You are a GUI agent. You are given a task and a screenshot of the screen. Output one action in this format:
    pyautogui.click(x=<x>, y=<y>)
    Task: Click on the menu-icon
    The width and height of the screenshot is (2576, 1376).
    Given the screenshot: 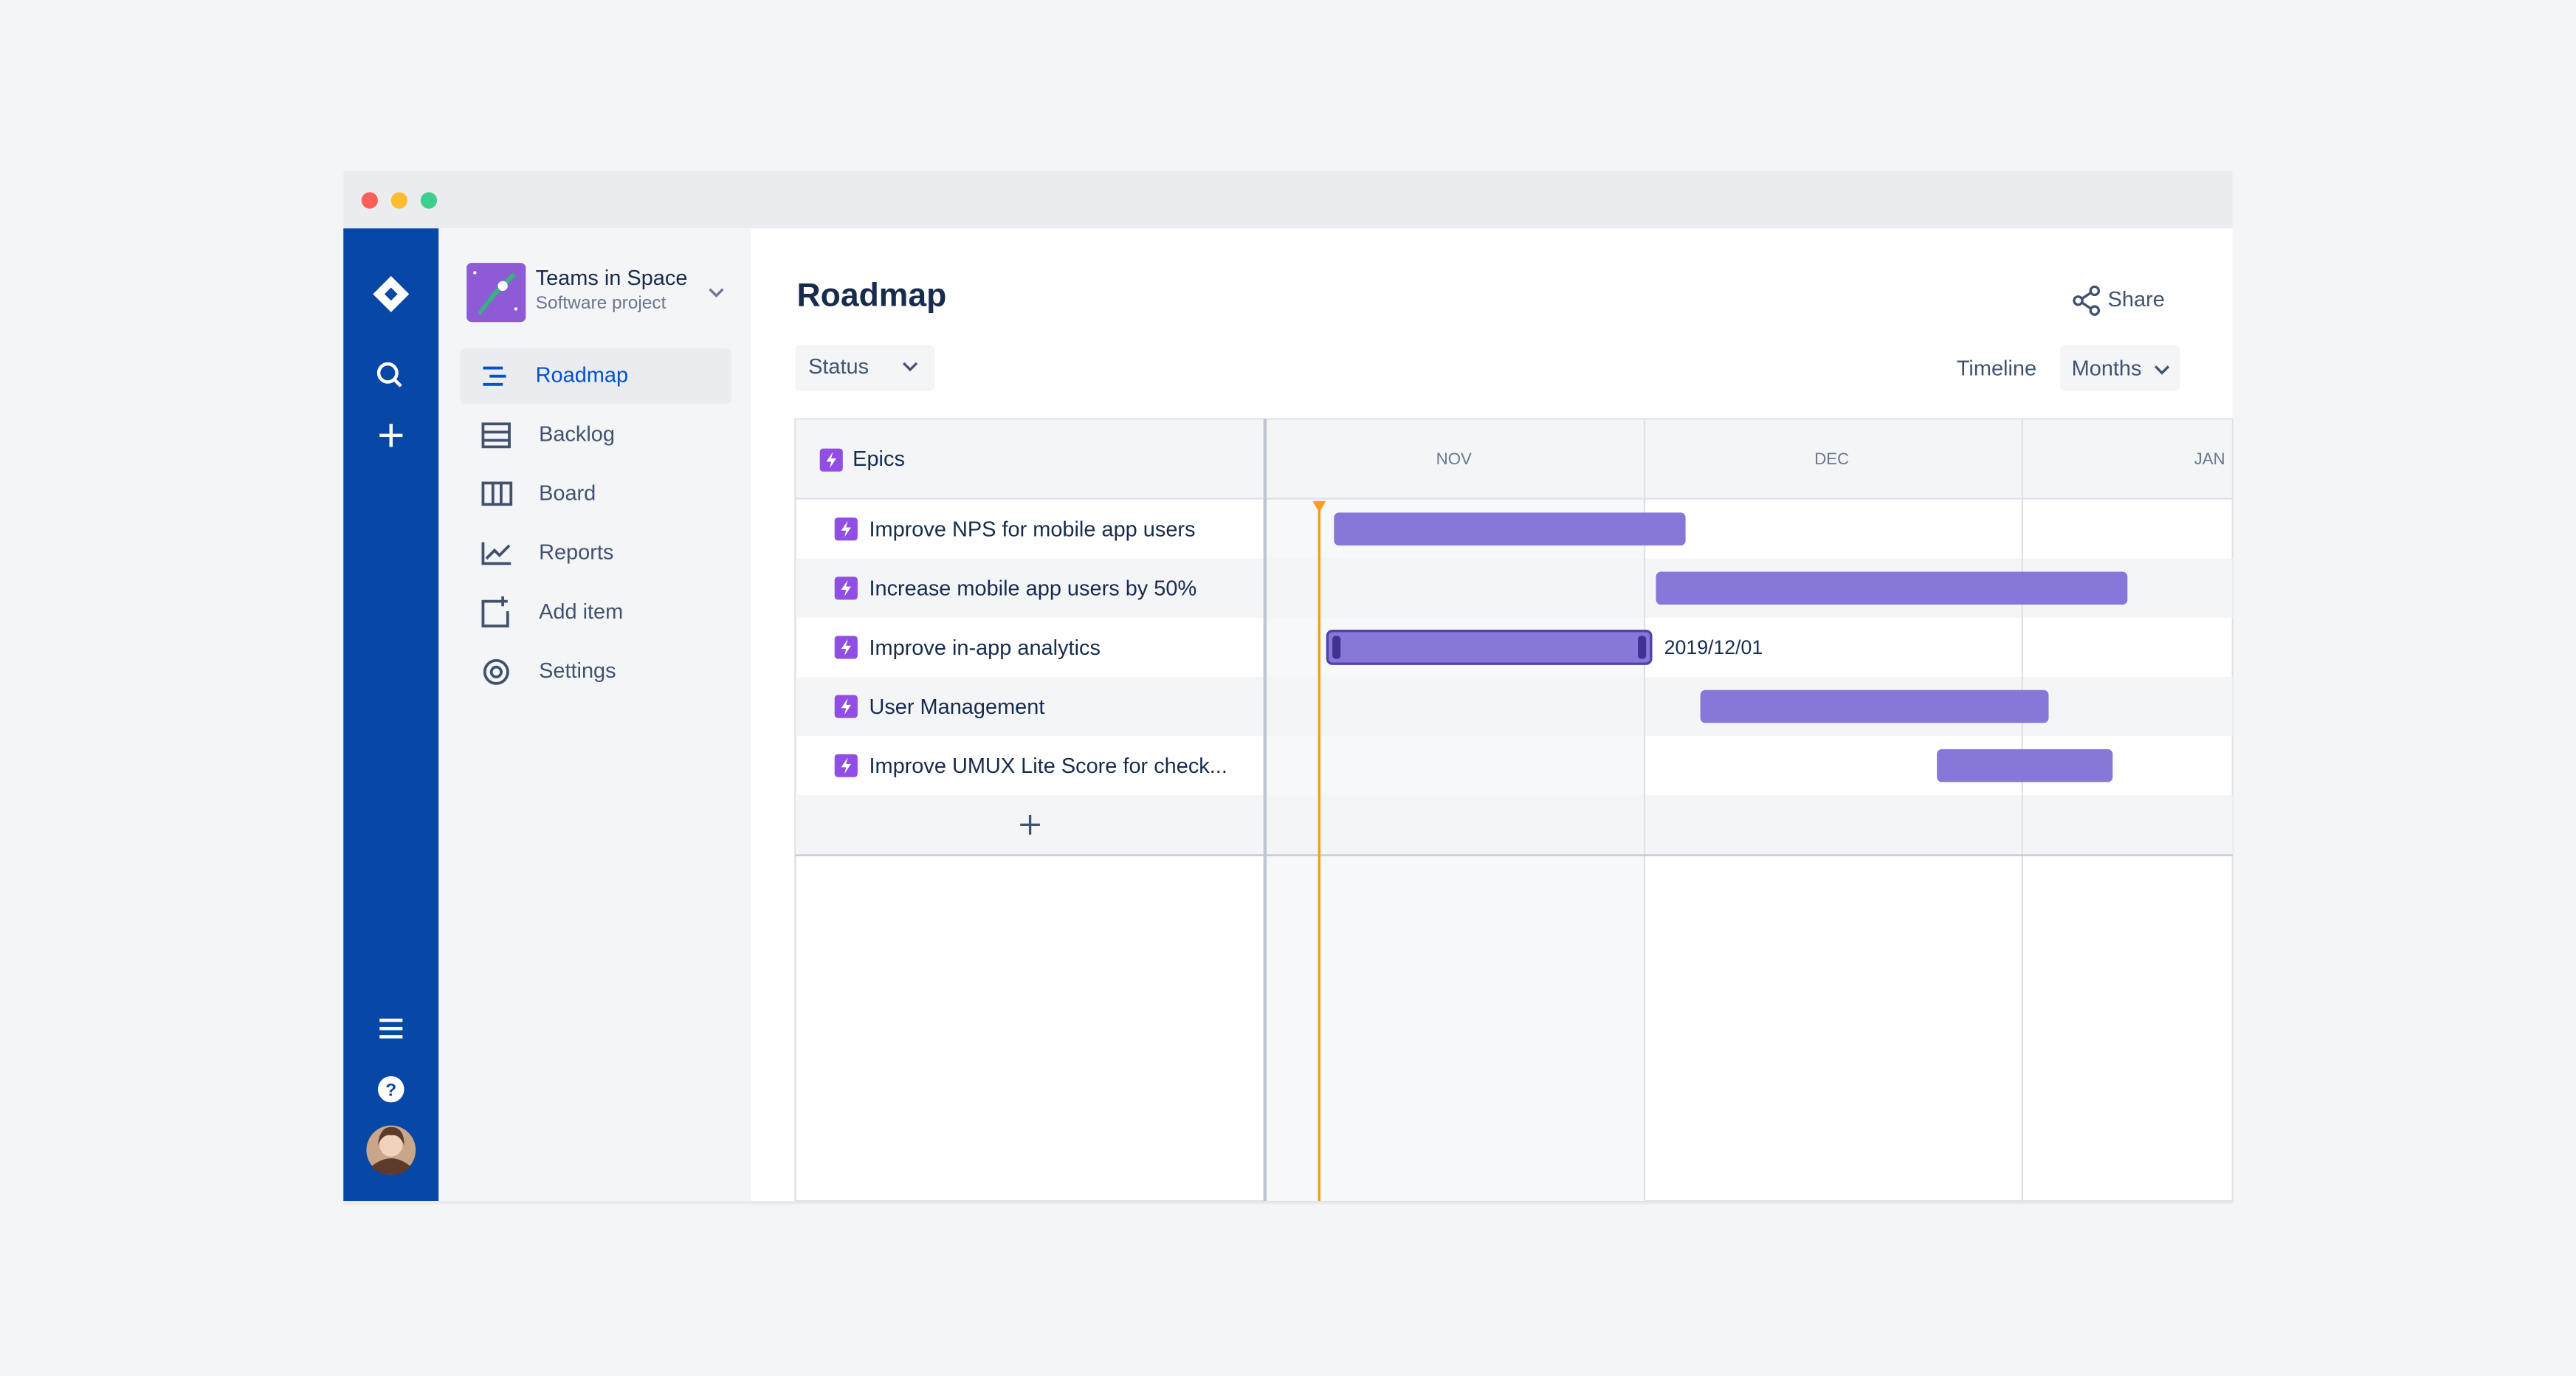 What is the action you would take?
    pyautogui.click(x=391, y=1028)
    